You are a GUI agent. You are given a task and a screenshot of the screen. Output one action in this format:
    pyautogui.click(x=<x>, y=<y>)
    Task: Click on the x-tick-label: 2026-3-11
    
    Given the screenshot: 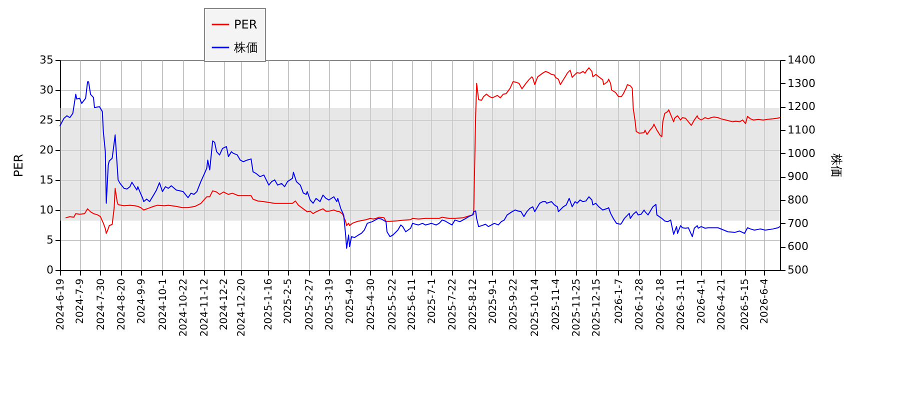 What is the action you would take?
    pyautogui.click(x=682, y=304)
    